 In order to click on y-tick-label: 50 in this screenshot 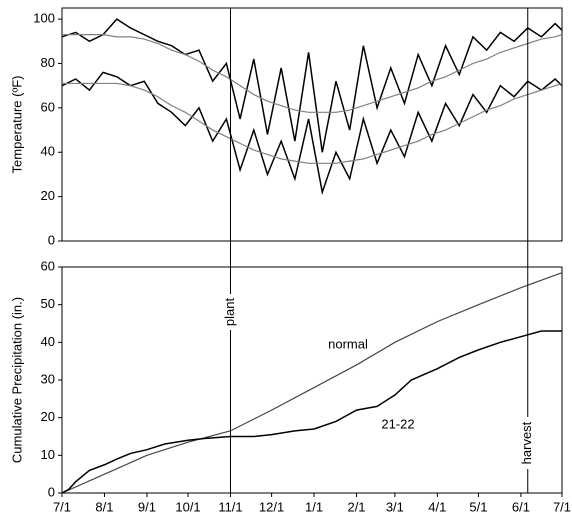, I will do `click(48, 303)`.